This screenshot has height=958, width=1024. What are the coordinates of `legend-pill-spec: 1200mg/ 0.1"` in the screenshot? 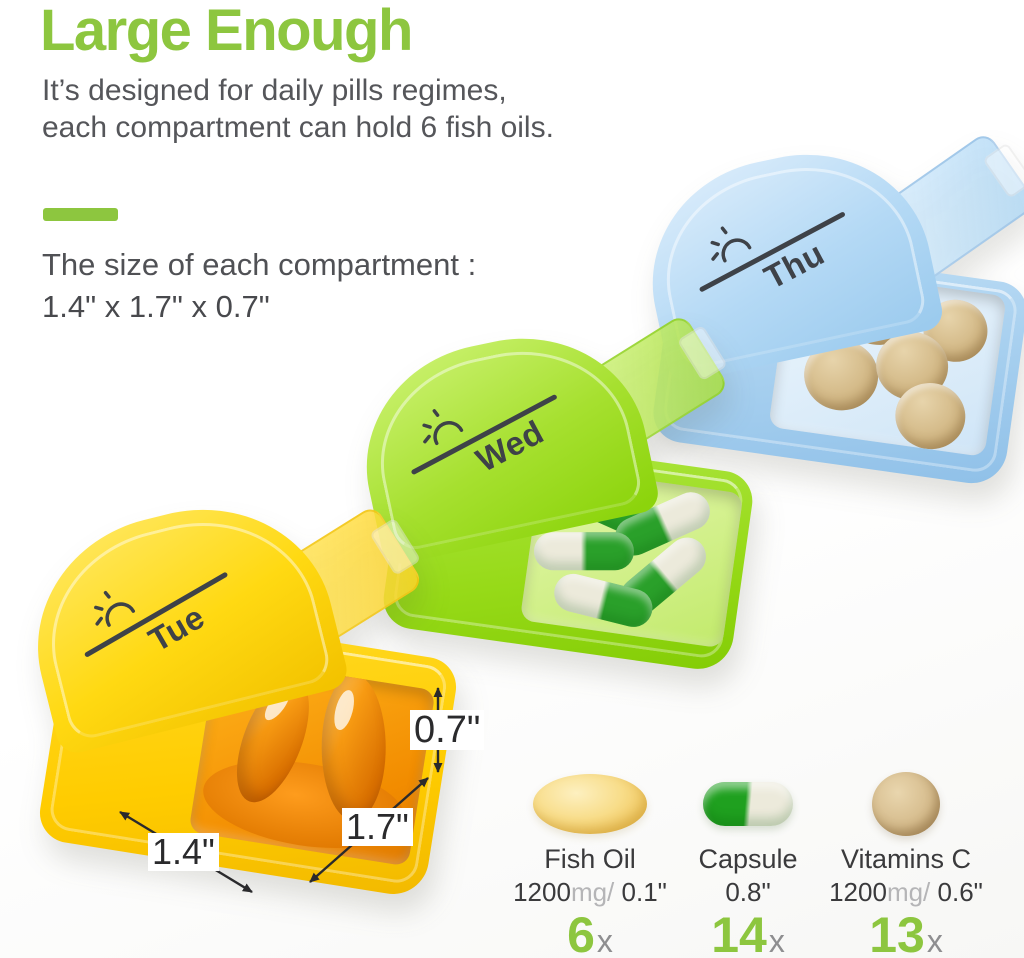 It's located at (590, 892).